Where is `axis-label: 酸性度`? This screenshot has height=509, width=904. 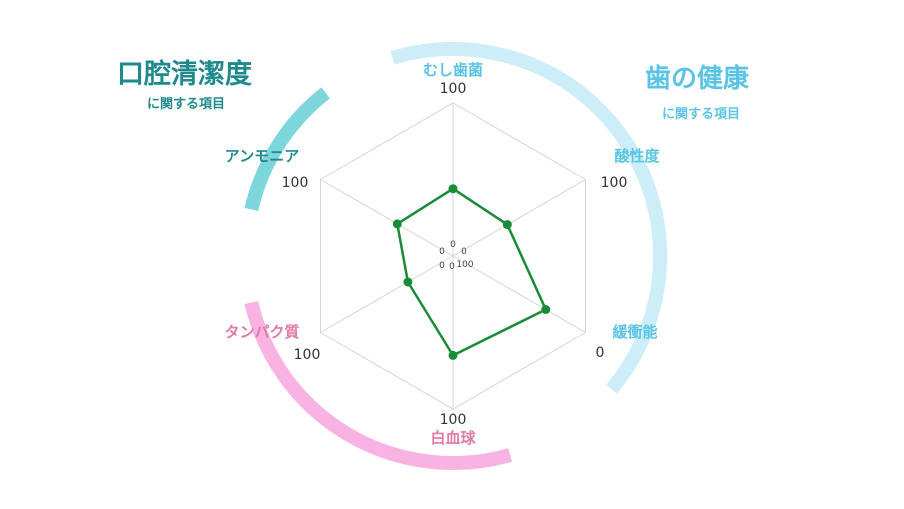
axis-label: 酸性度 is located at coordinates (637, 156).